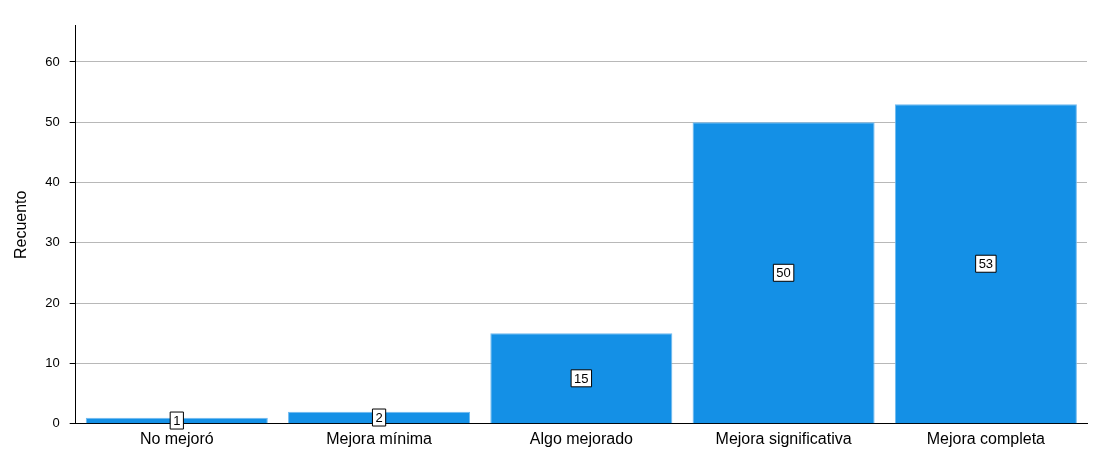 The width and height of the screenshot is (1105, 455). I want to click on y-tick-label: 10, so click(52, 363).